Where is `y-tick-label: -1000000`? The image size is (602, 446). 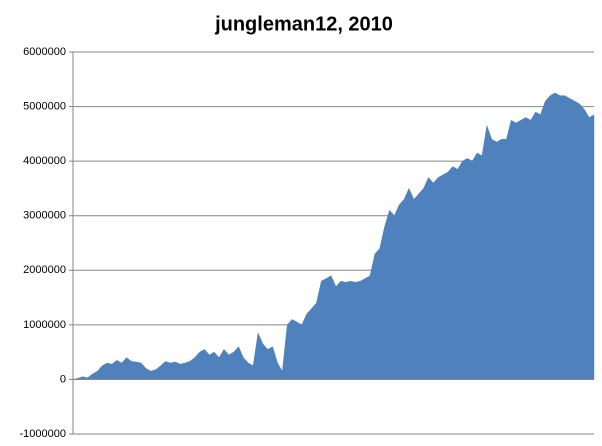
y-tick-label: -1000000 is located at coordinates (43, 434).